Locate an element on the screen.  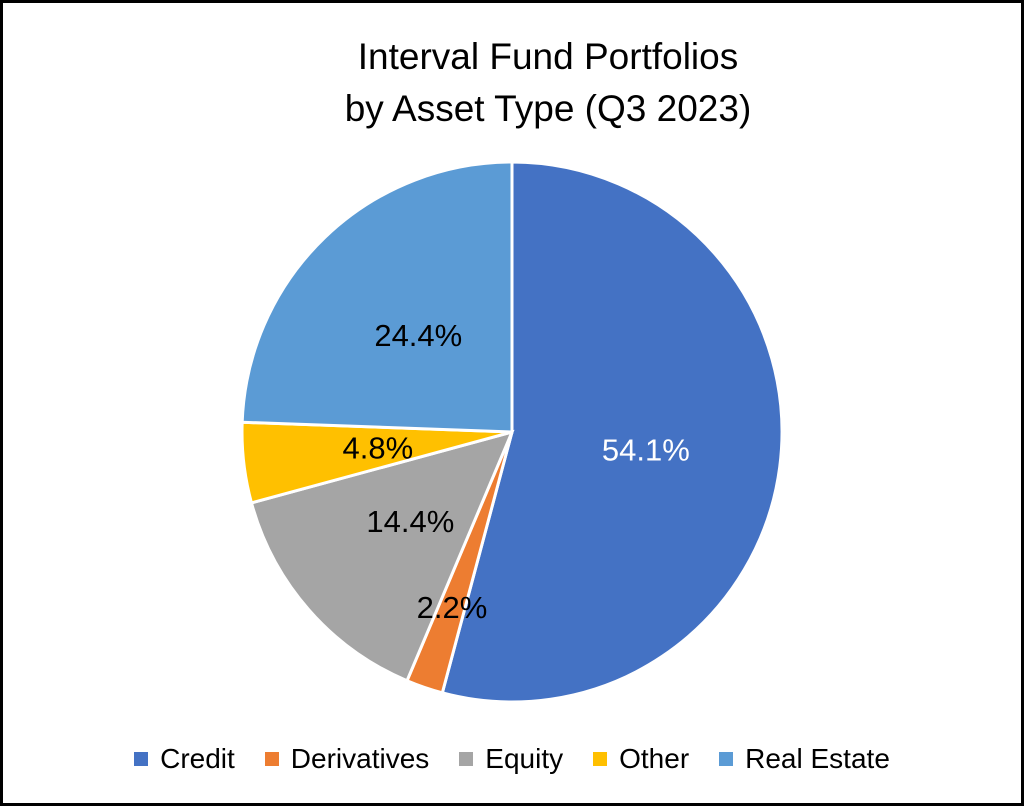
chart-title-line-1: Interval Fund Portfolios is located at coordinates (548, 56).